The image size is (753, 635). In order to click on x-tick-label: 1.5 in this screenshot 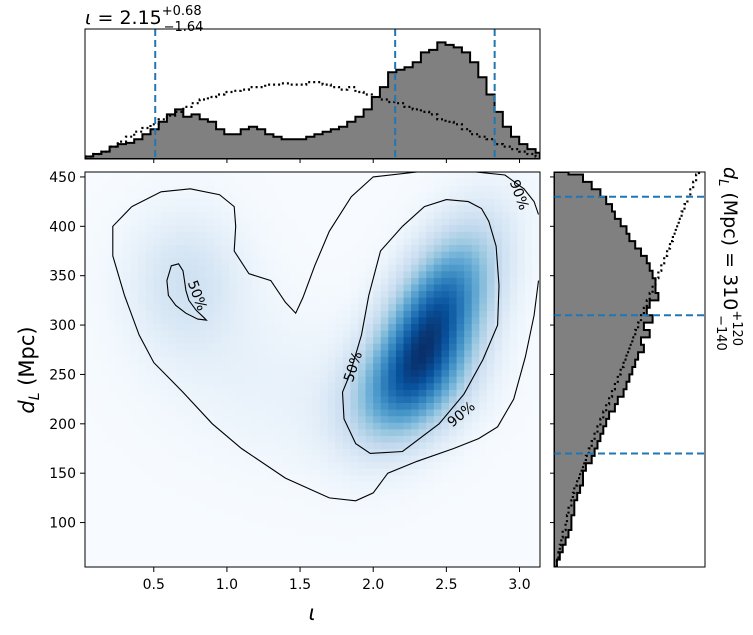, I will do `click(300, 585)`.